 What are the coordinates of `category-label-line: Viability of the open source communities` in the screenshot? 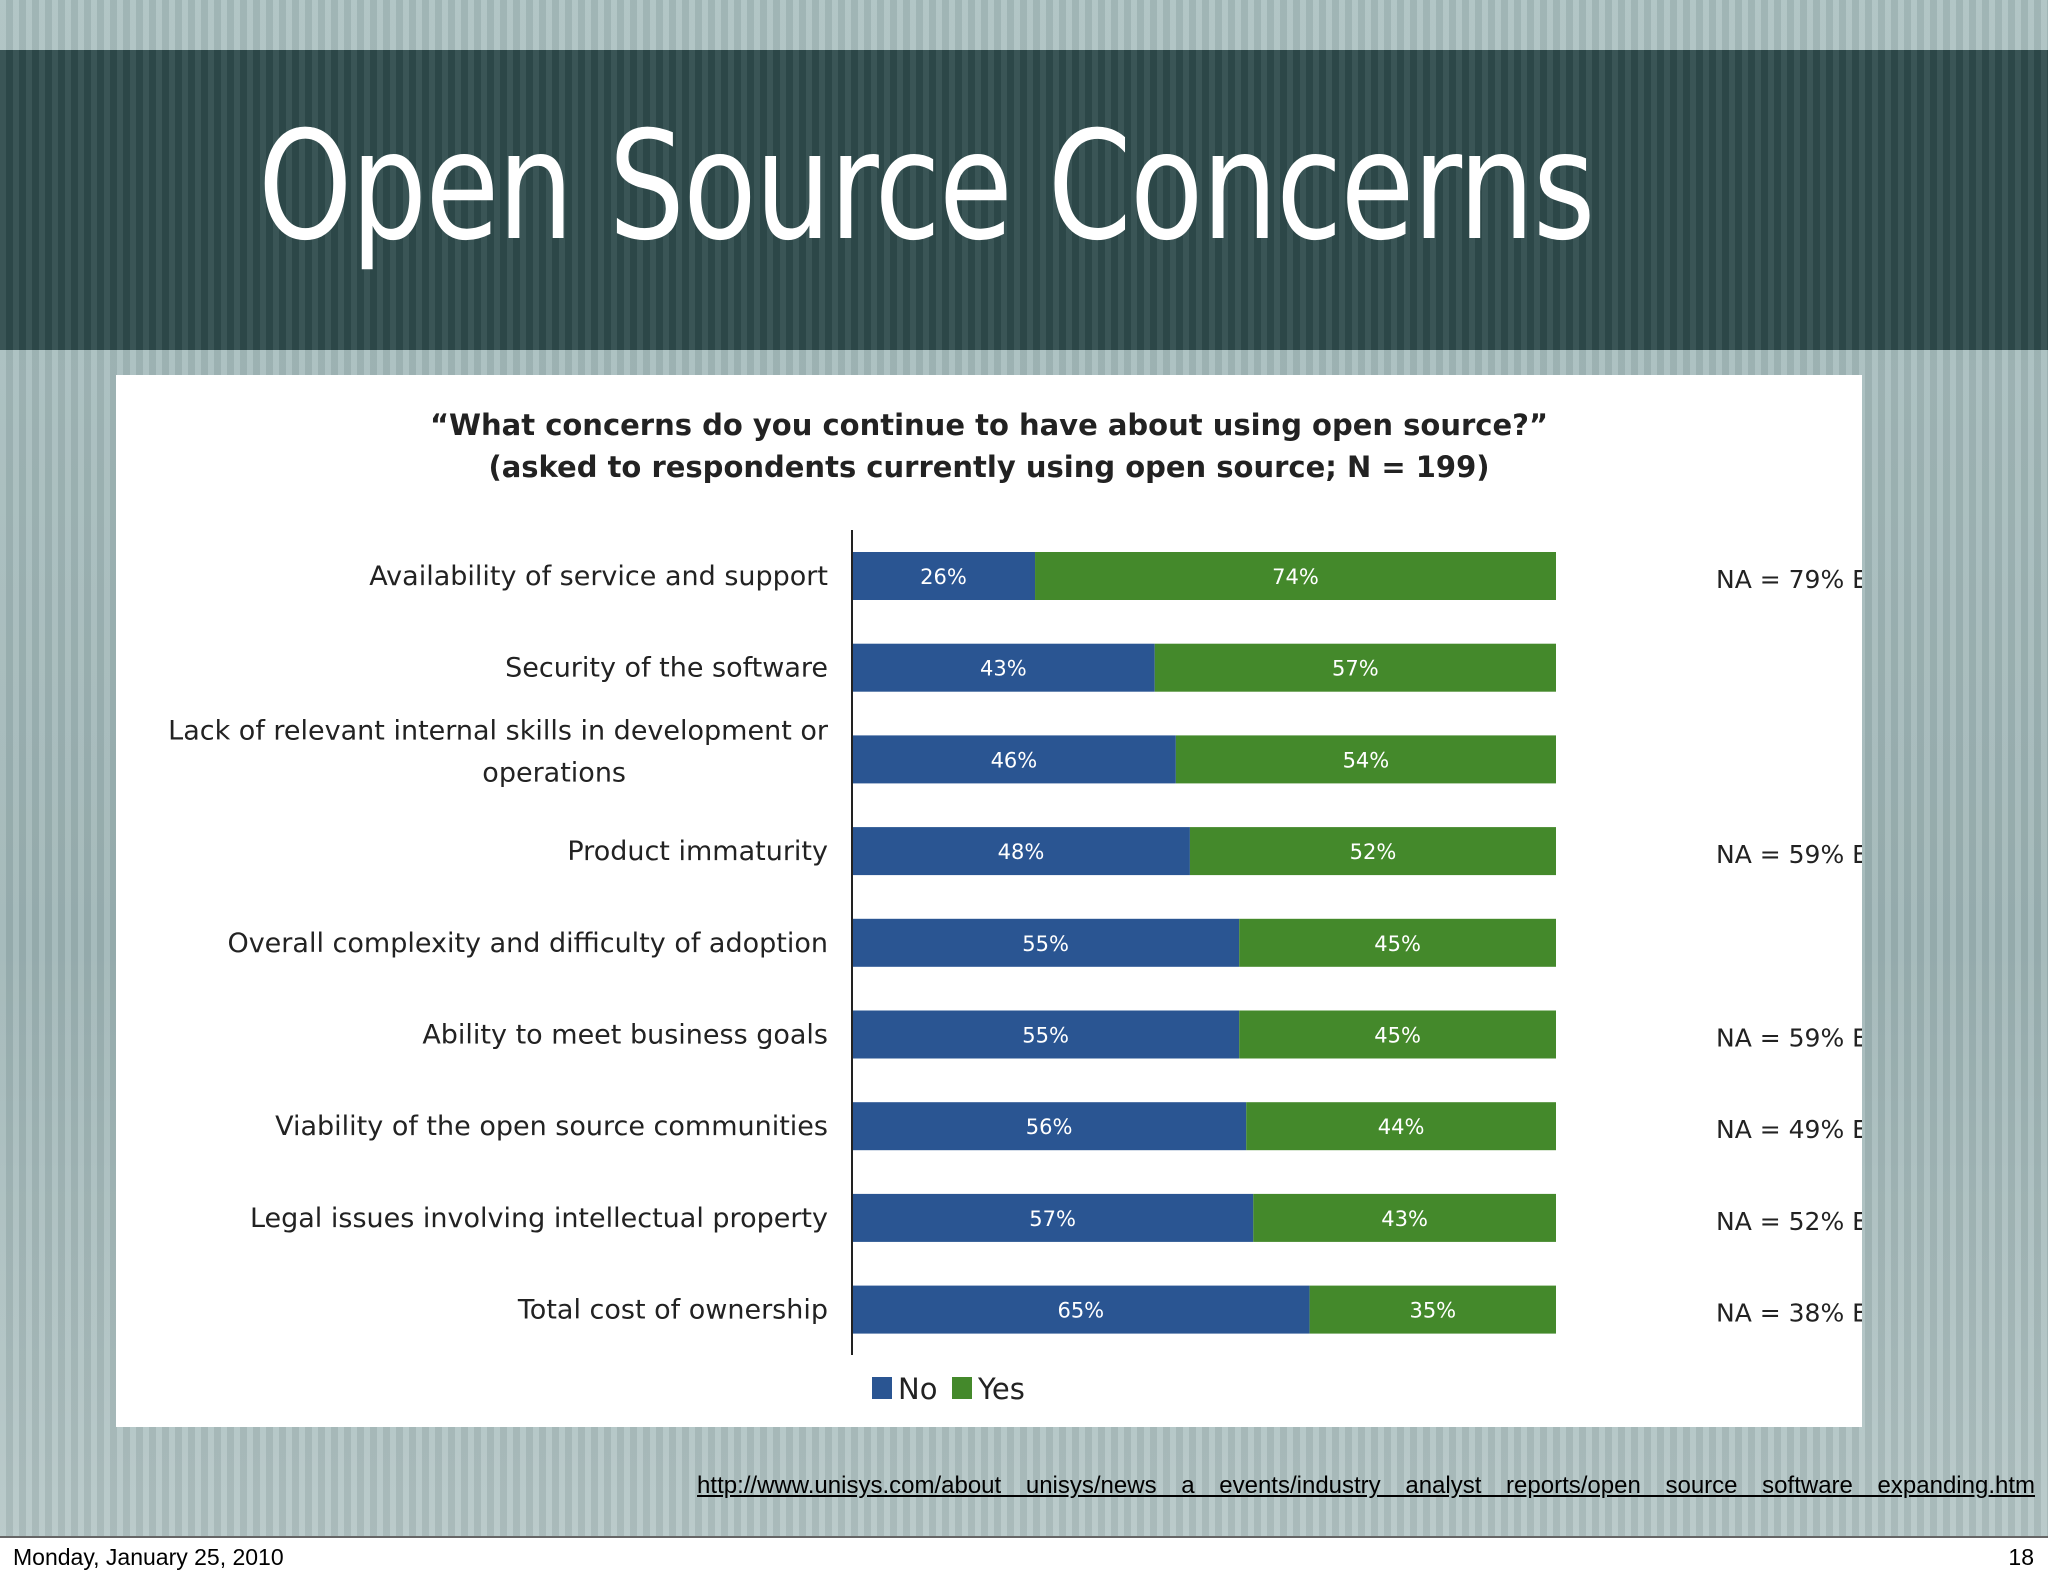 It's located at (551, 1126).